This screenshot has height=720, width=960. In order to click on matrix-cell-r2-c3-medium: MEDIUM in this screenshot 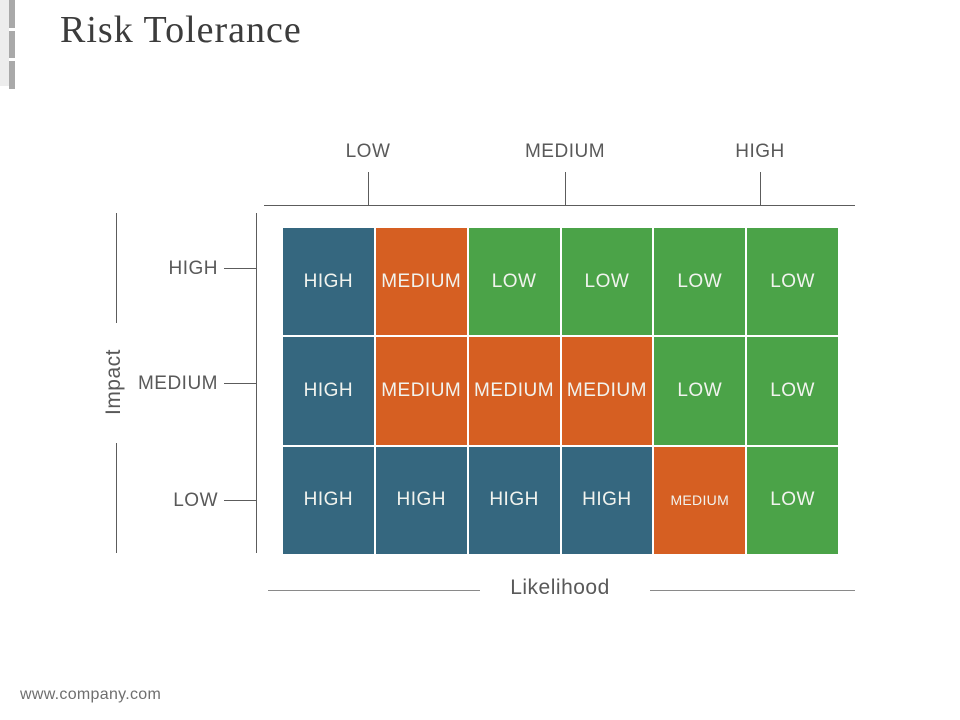, I will do `click(514, 391)`.